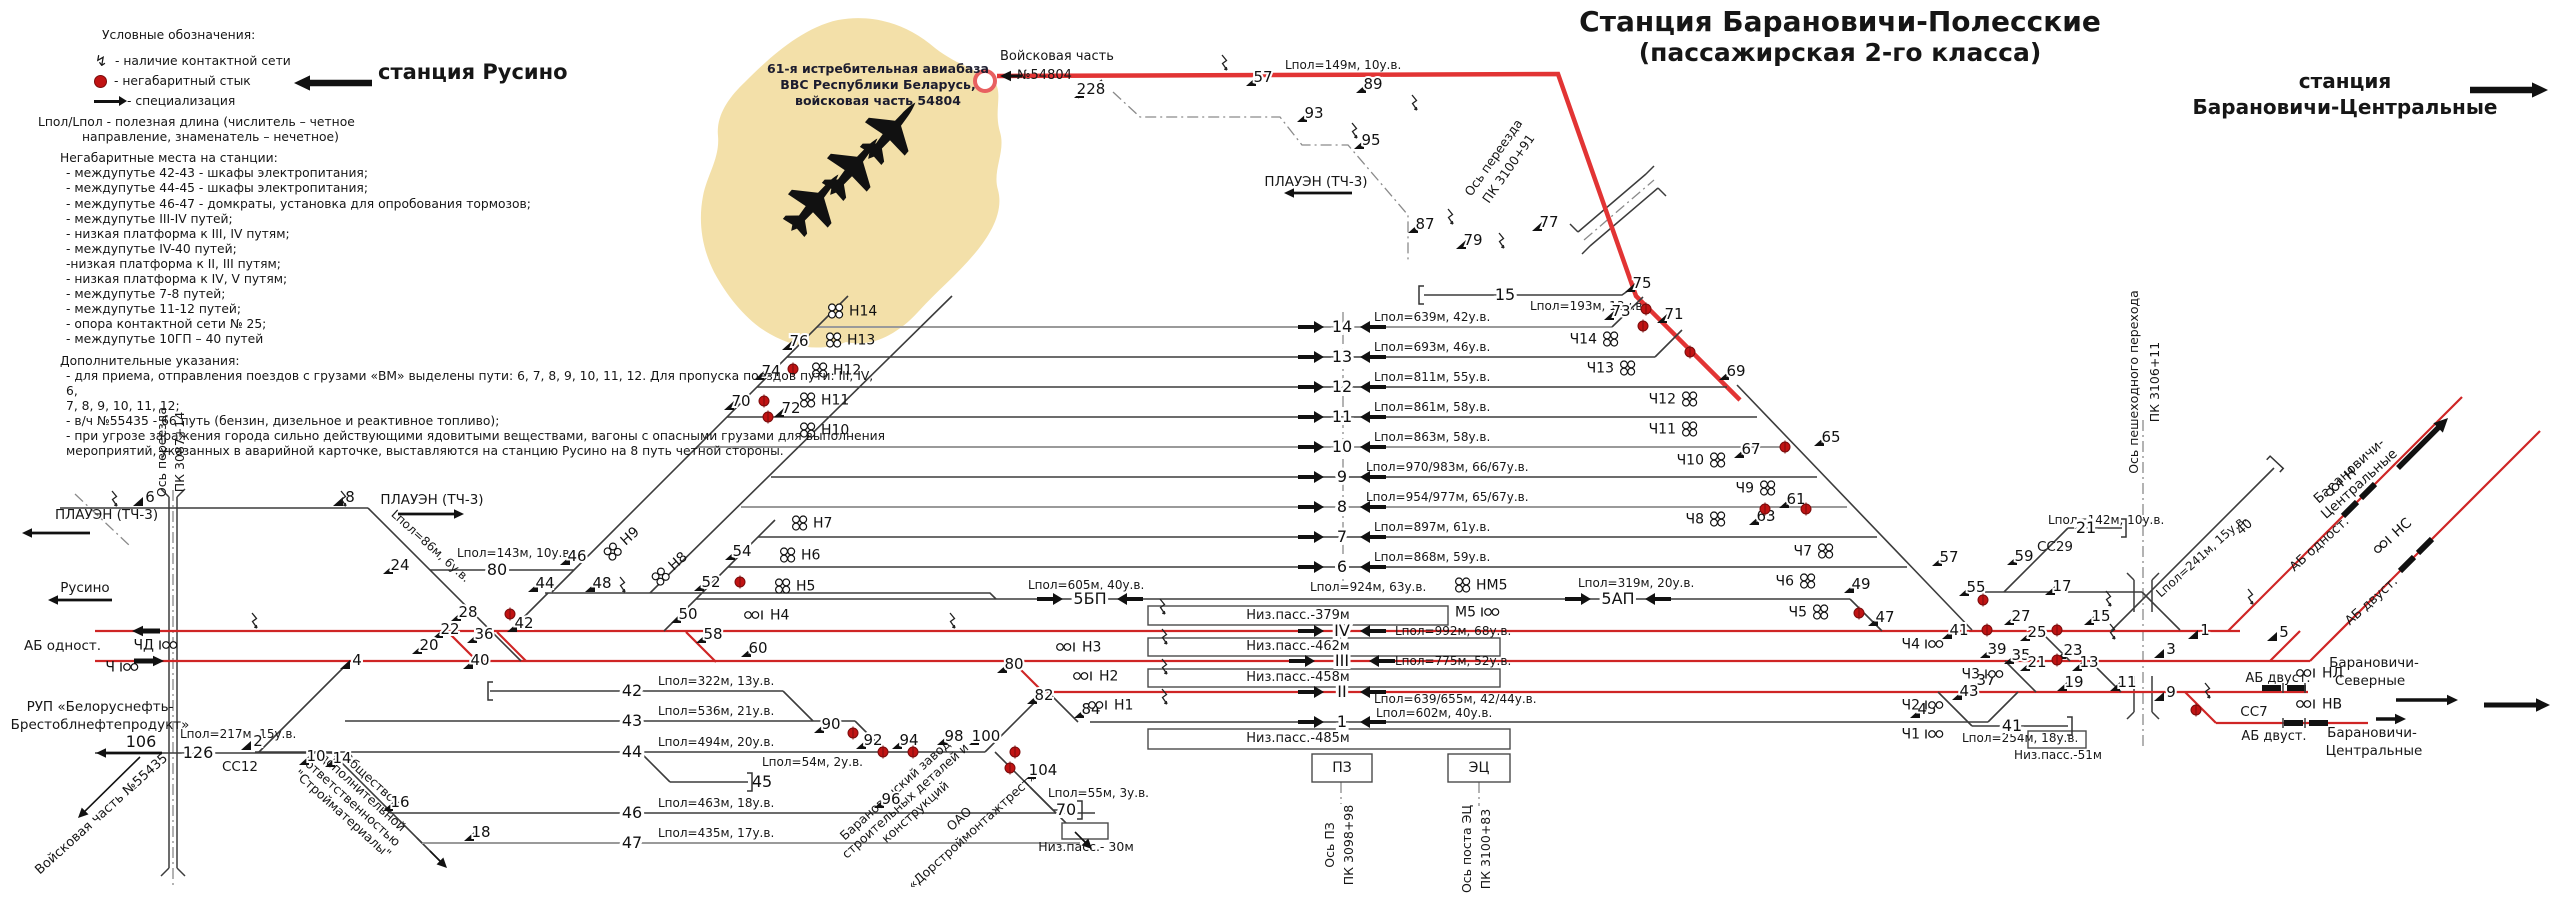  What do you see at coordinates (794, 586) in the screenshot?
I see `signal-icon: Н5` at bounding box center [794, 586].